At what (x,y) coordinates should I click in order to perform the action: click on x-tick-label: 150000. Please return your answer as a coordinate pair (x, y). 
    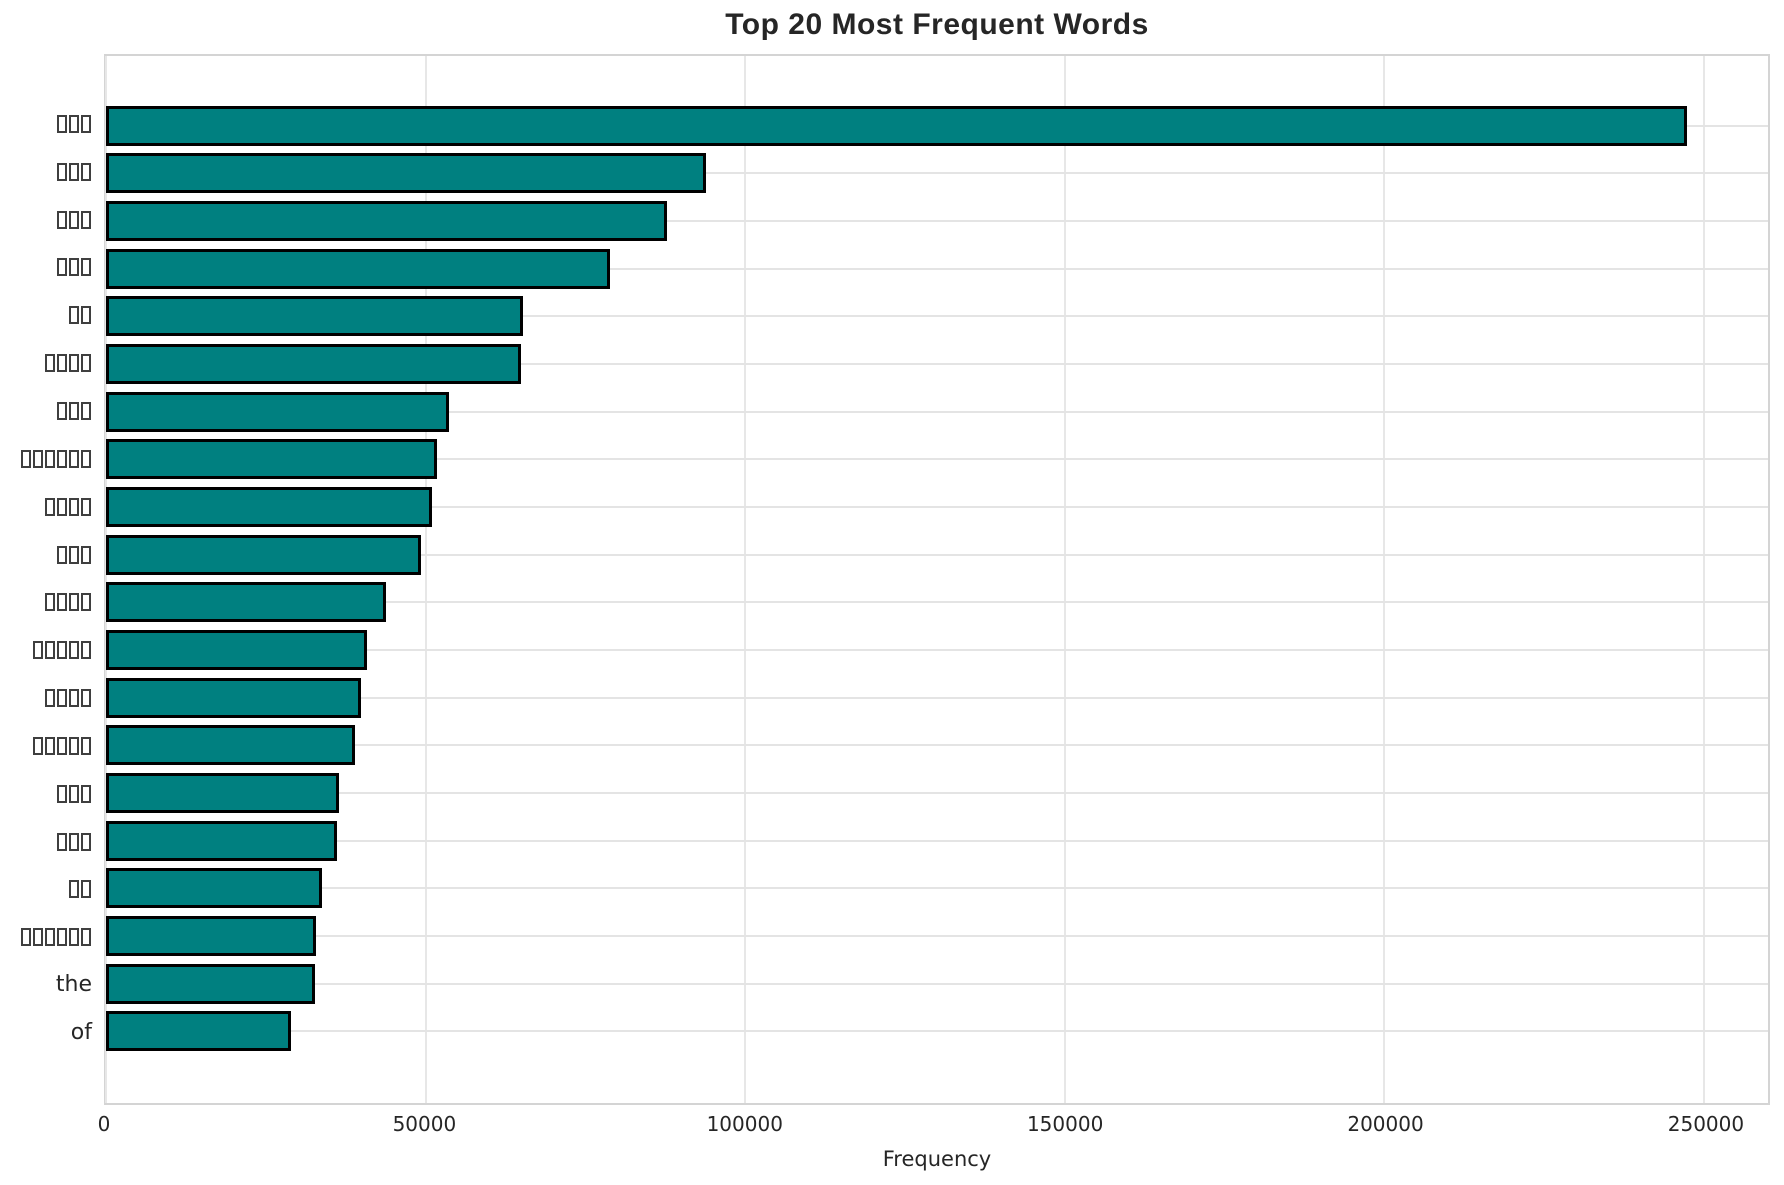
    Looking at the image, I should click on (1065, 1124).